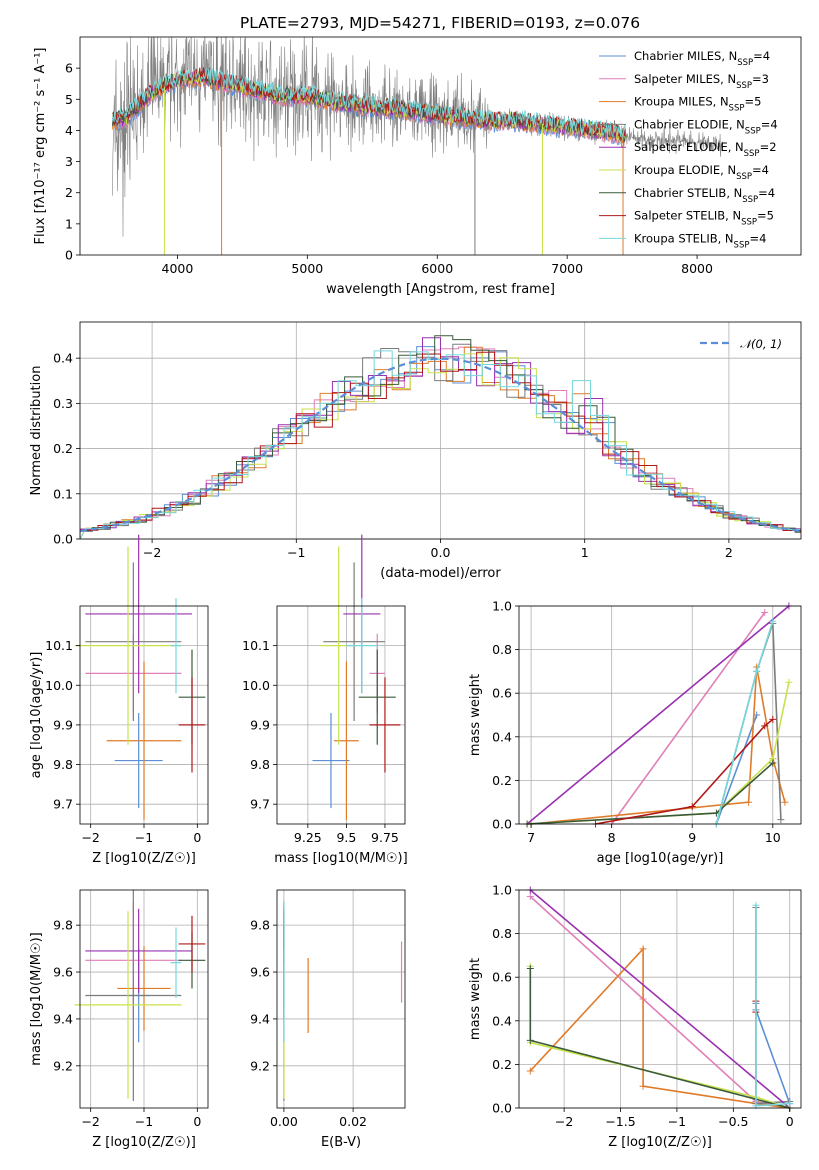 Image resolution: width=819 pixels, height=1170 pixels. Describe the element at coordinates (40, 146) in the screenshot. I see `y-axis-label: Flux [fλ10⁻¹⁷ erg cm⁻² s⁻¹ A⁻¹]` at that location.